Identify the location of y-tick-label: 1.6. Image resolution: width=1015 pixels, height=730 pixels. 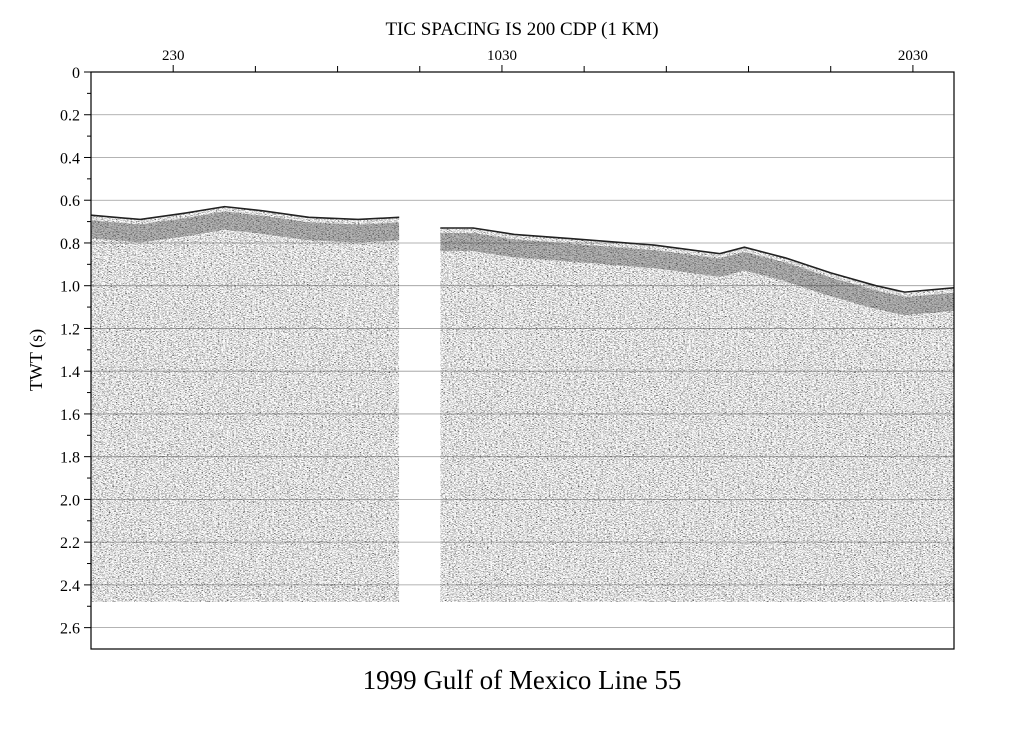
(70, 415).